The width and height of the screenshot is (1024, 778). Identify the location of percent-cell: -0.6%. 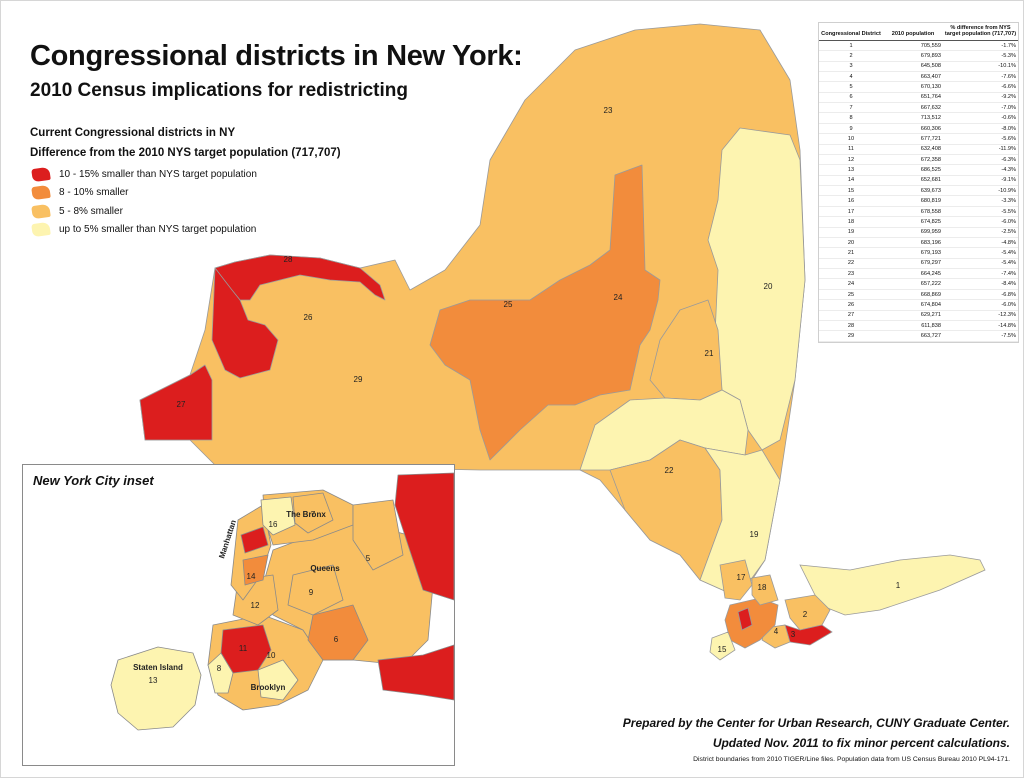
(980, 118).